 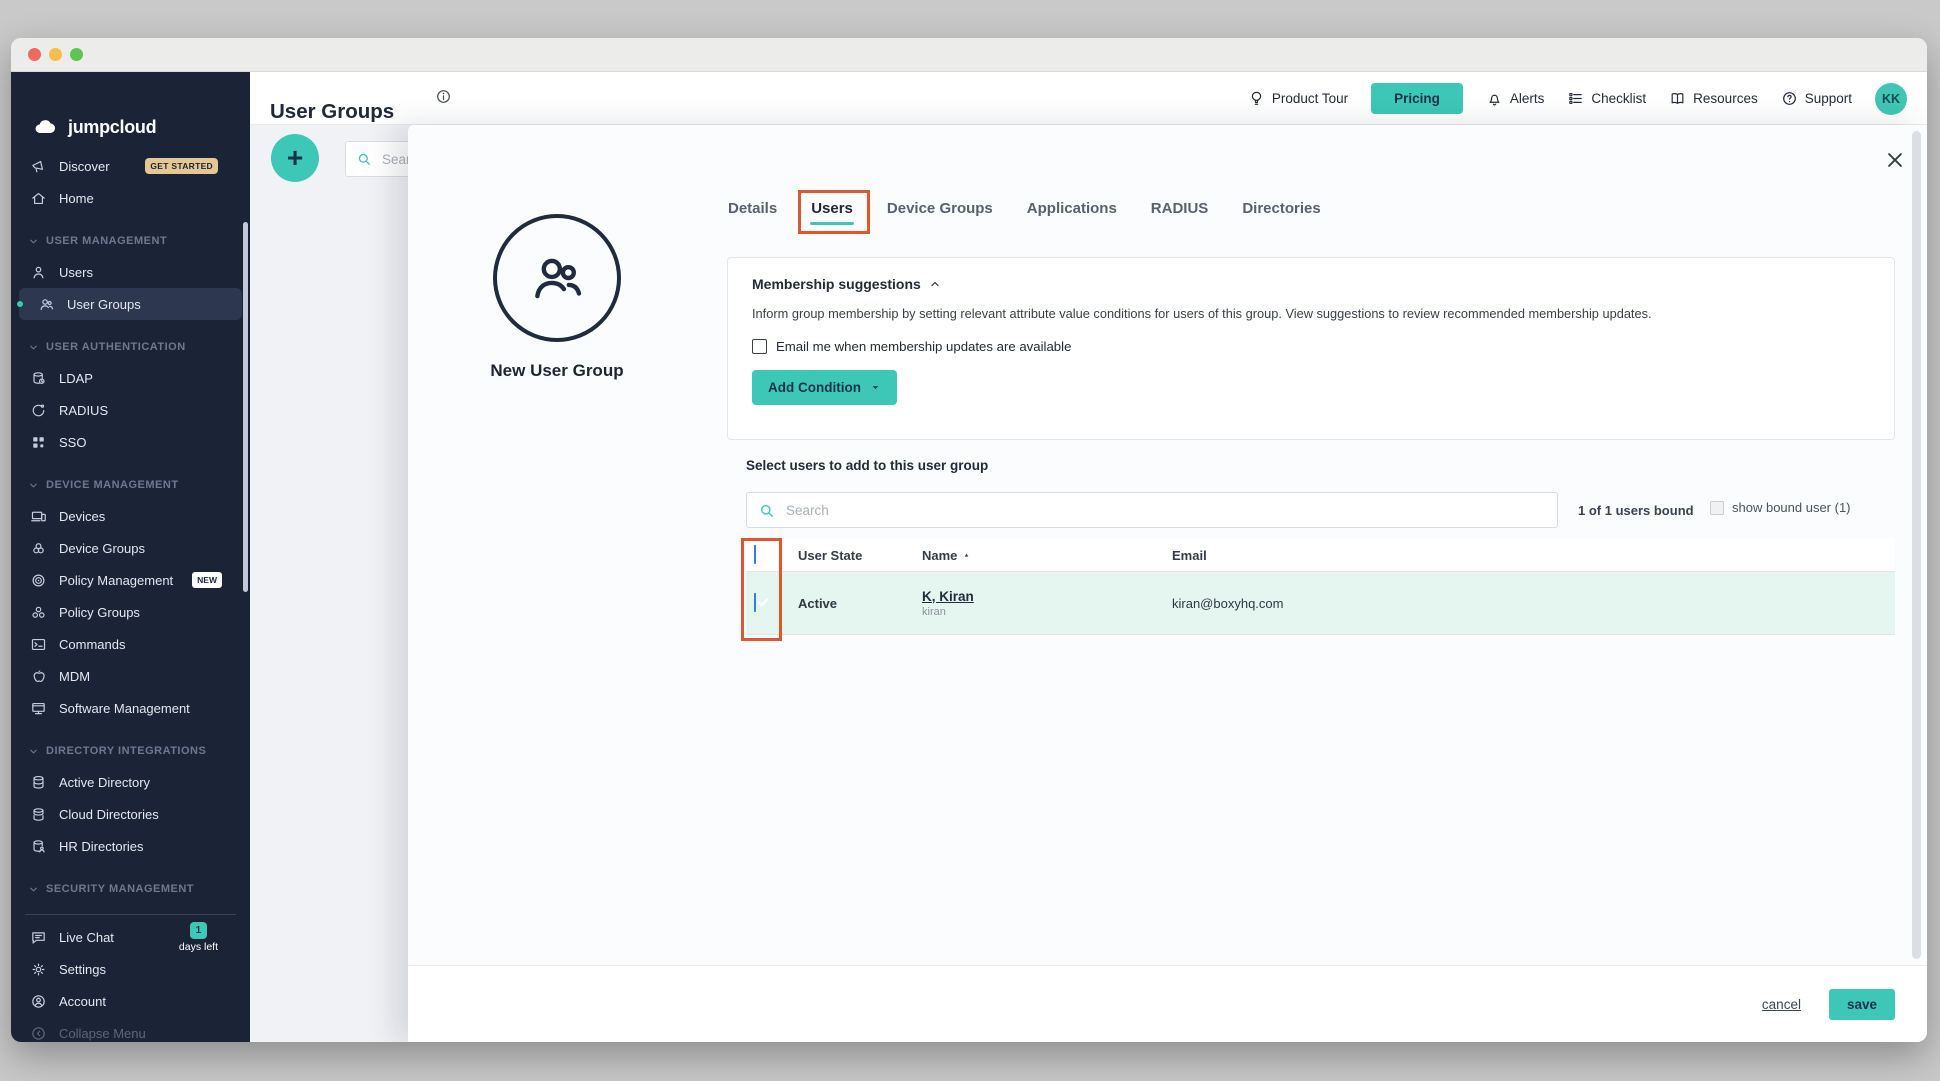 What do you see at coordinates (124, 708) in the screenshot?
I see `sidebar-item-label: Software Management` at bounding box center [124, 708].